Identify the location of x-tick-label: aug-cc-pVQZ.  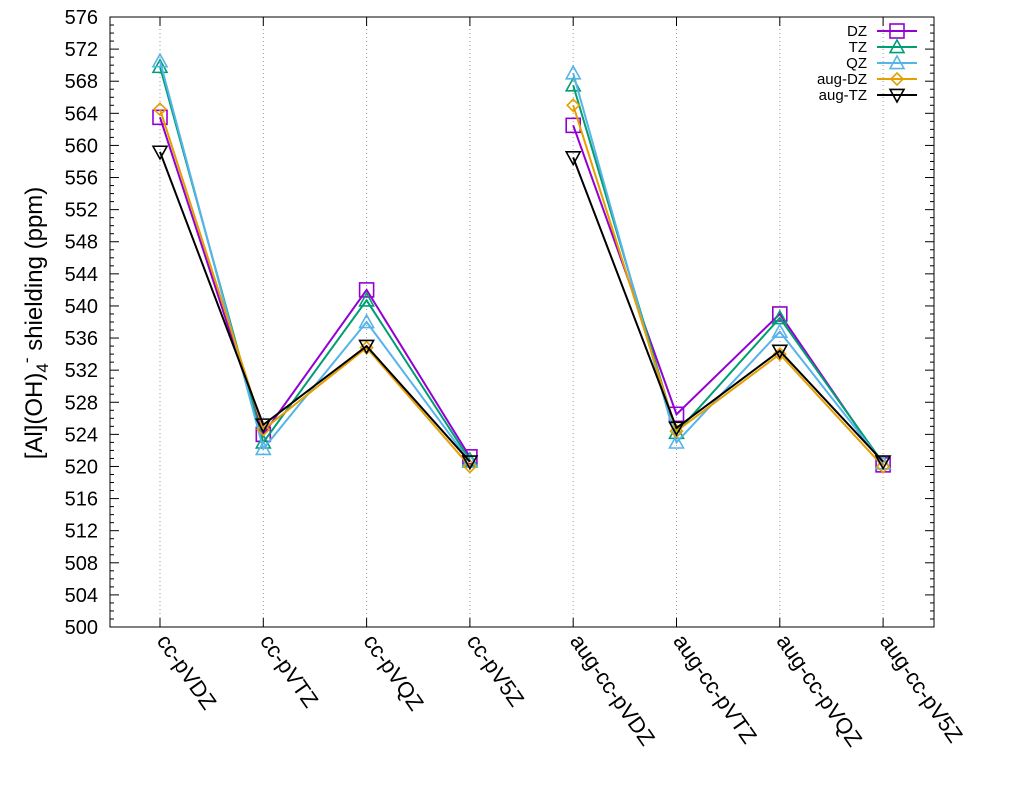
(820, 691).